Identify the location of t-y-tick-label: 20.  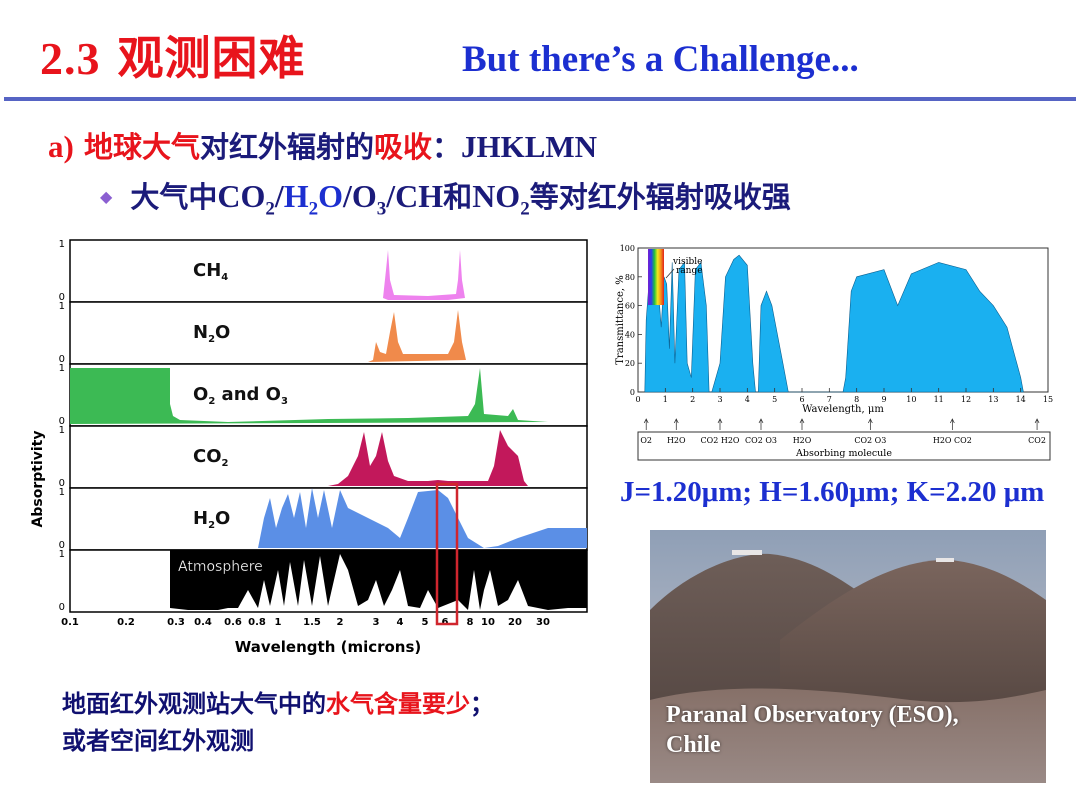
(630, 363).